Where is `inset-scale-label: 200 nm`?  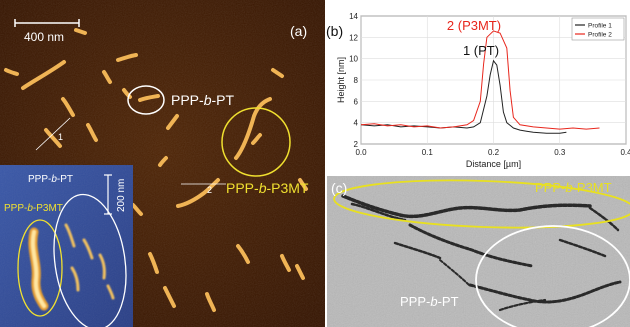
inset-scale-label: 200 nm is located at coordinates (121, 195).